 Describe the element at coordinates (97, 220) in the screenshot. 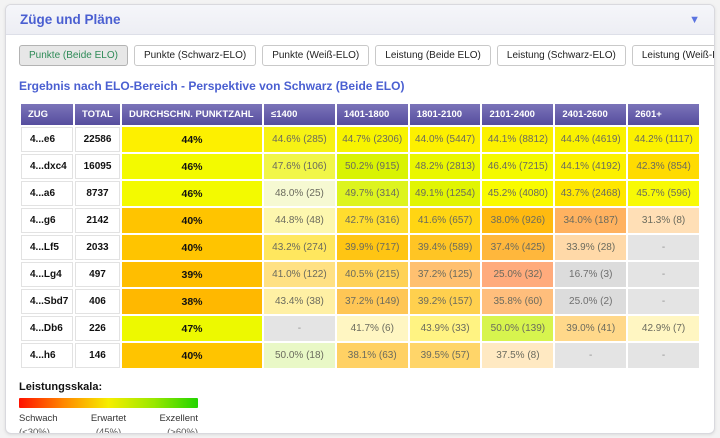

I see `total-games: 2142` at that location.